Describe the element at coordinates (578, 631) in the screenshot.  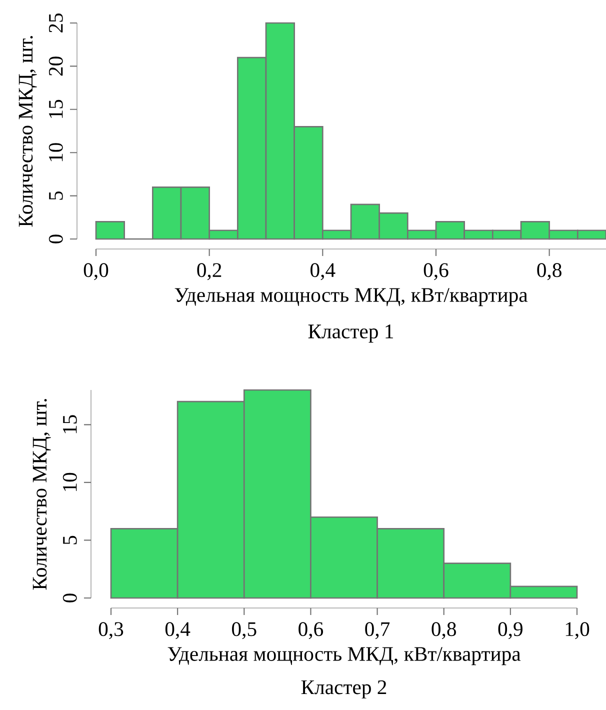
I see `x-tick-label: 1,0` at that location.